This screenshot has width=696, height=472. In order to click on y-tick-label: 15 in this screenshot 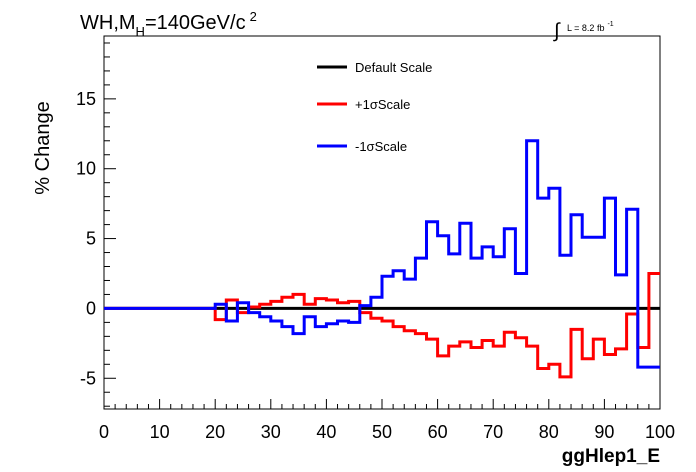, I will do `click(86, 99)`.